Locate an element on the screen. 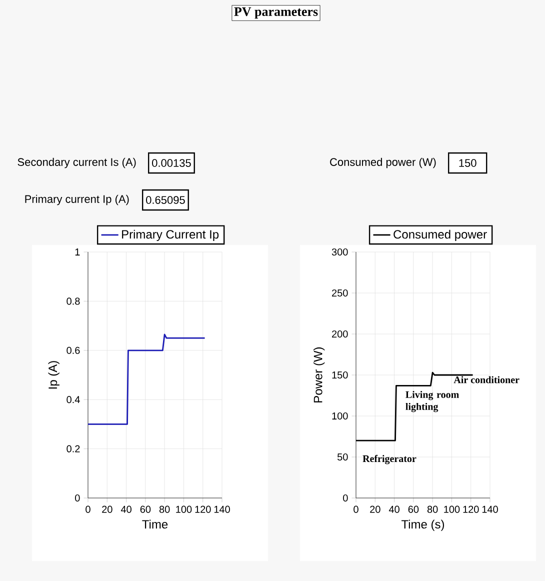  legend-label: Primary Current Ip is located at coordinates (170, 236).